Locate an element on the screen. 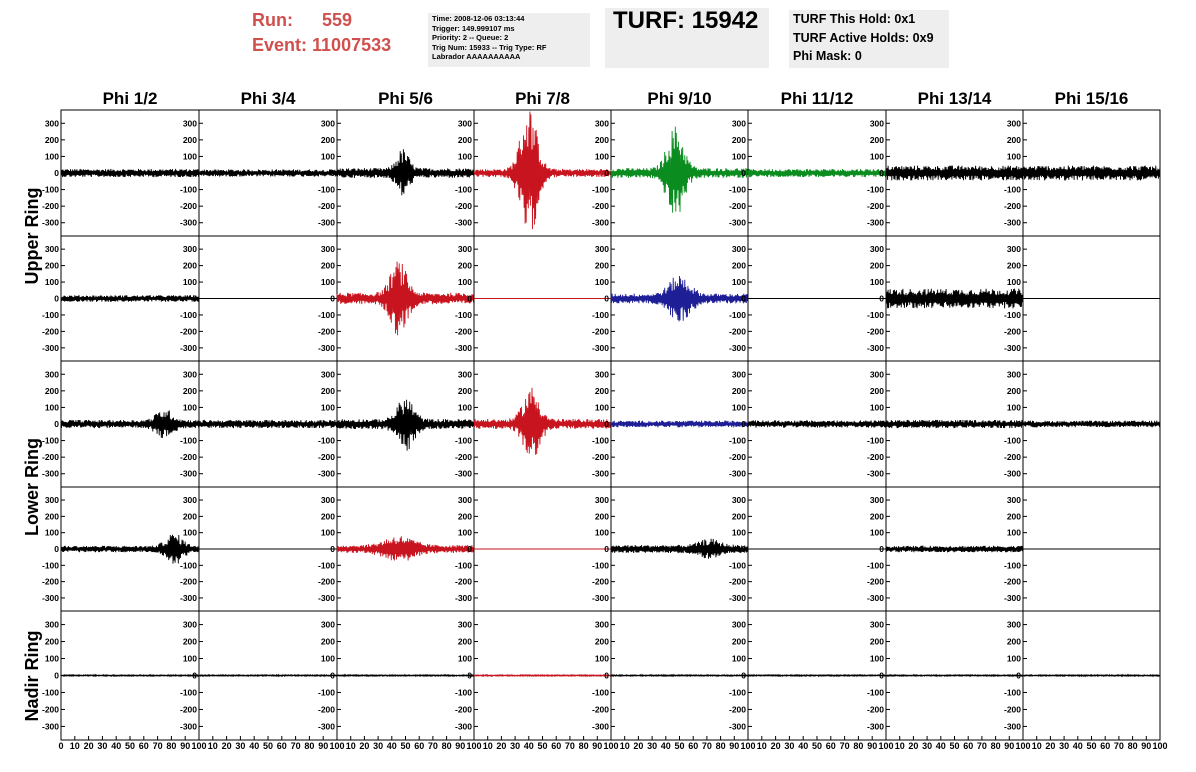 The height and width of the screenshot is (772, 1196). ytick-label-r4-c2--200: -200 is located at coordinates (188, 582).